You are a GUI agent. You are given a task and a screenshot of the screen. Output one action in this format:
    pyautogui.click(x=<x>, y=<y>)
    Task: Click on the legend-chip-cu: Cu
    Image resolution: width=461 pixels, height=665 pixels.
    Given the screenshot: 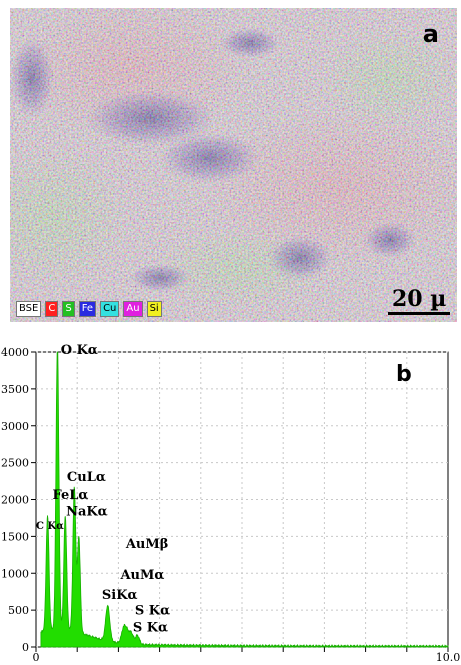 What is the action you would take?
    pyautogui.click(x=110, y=309)
    